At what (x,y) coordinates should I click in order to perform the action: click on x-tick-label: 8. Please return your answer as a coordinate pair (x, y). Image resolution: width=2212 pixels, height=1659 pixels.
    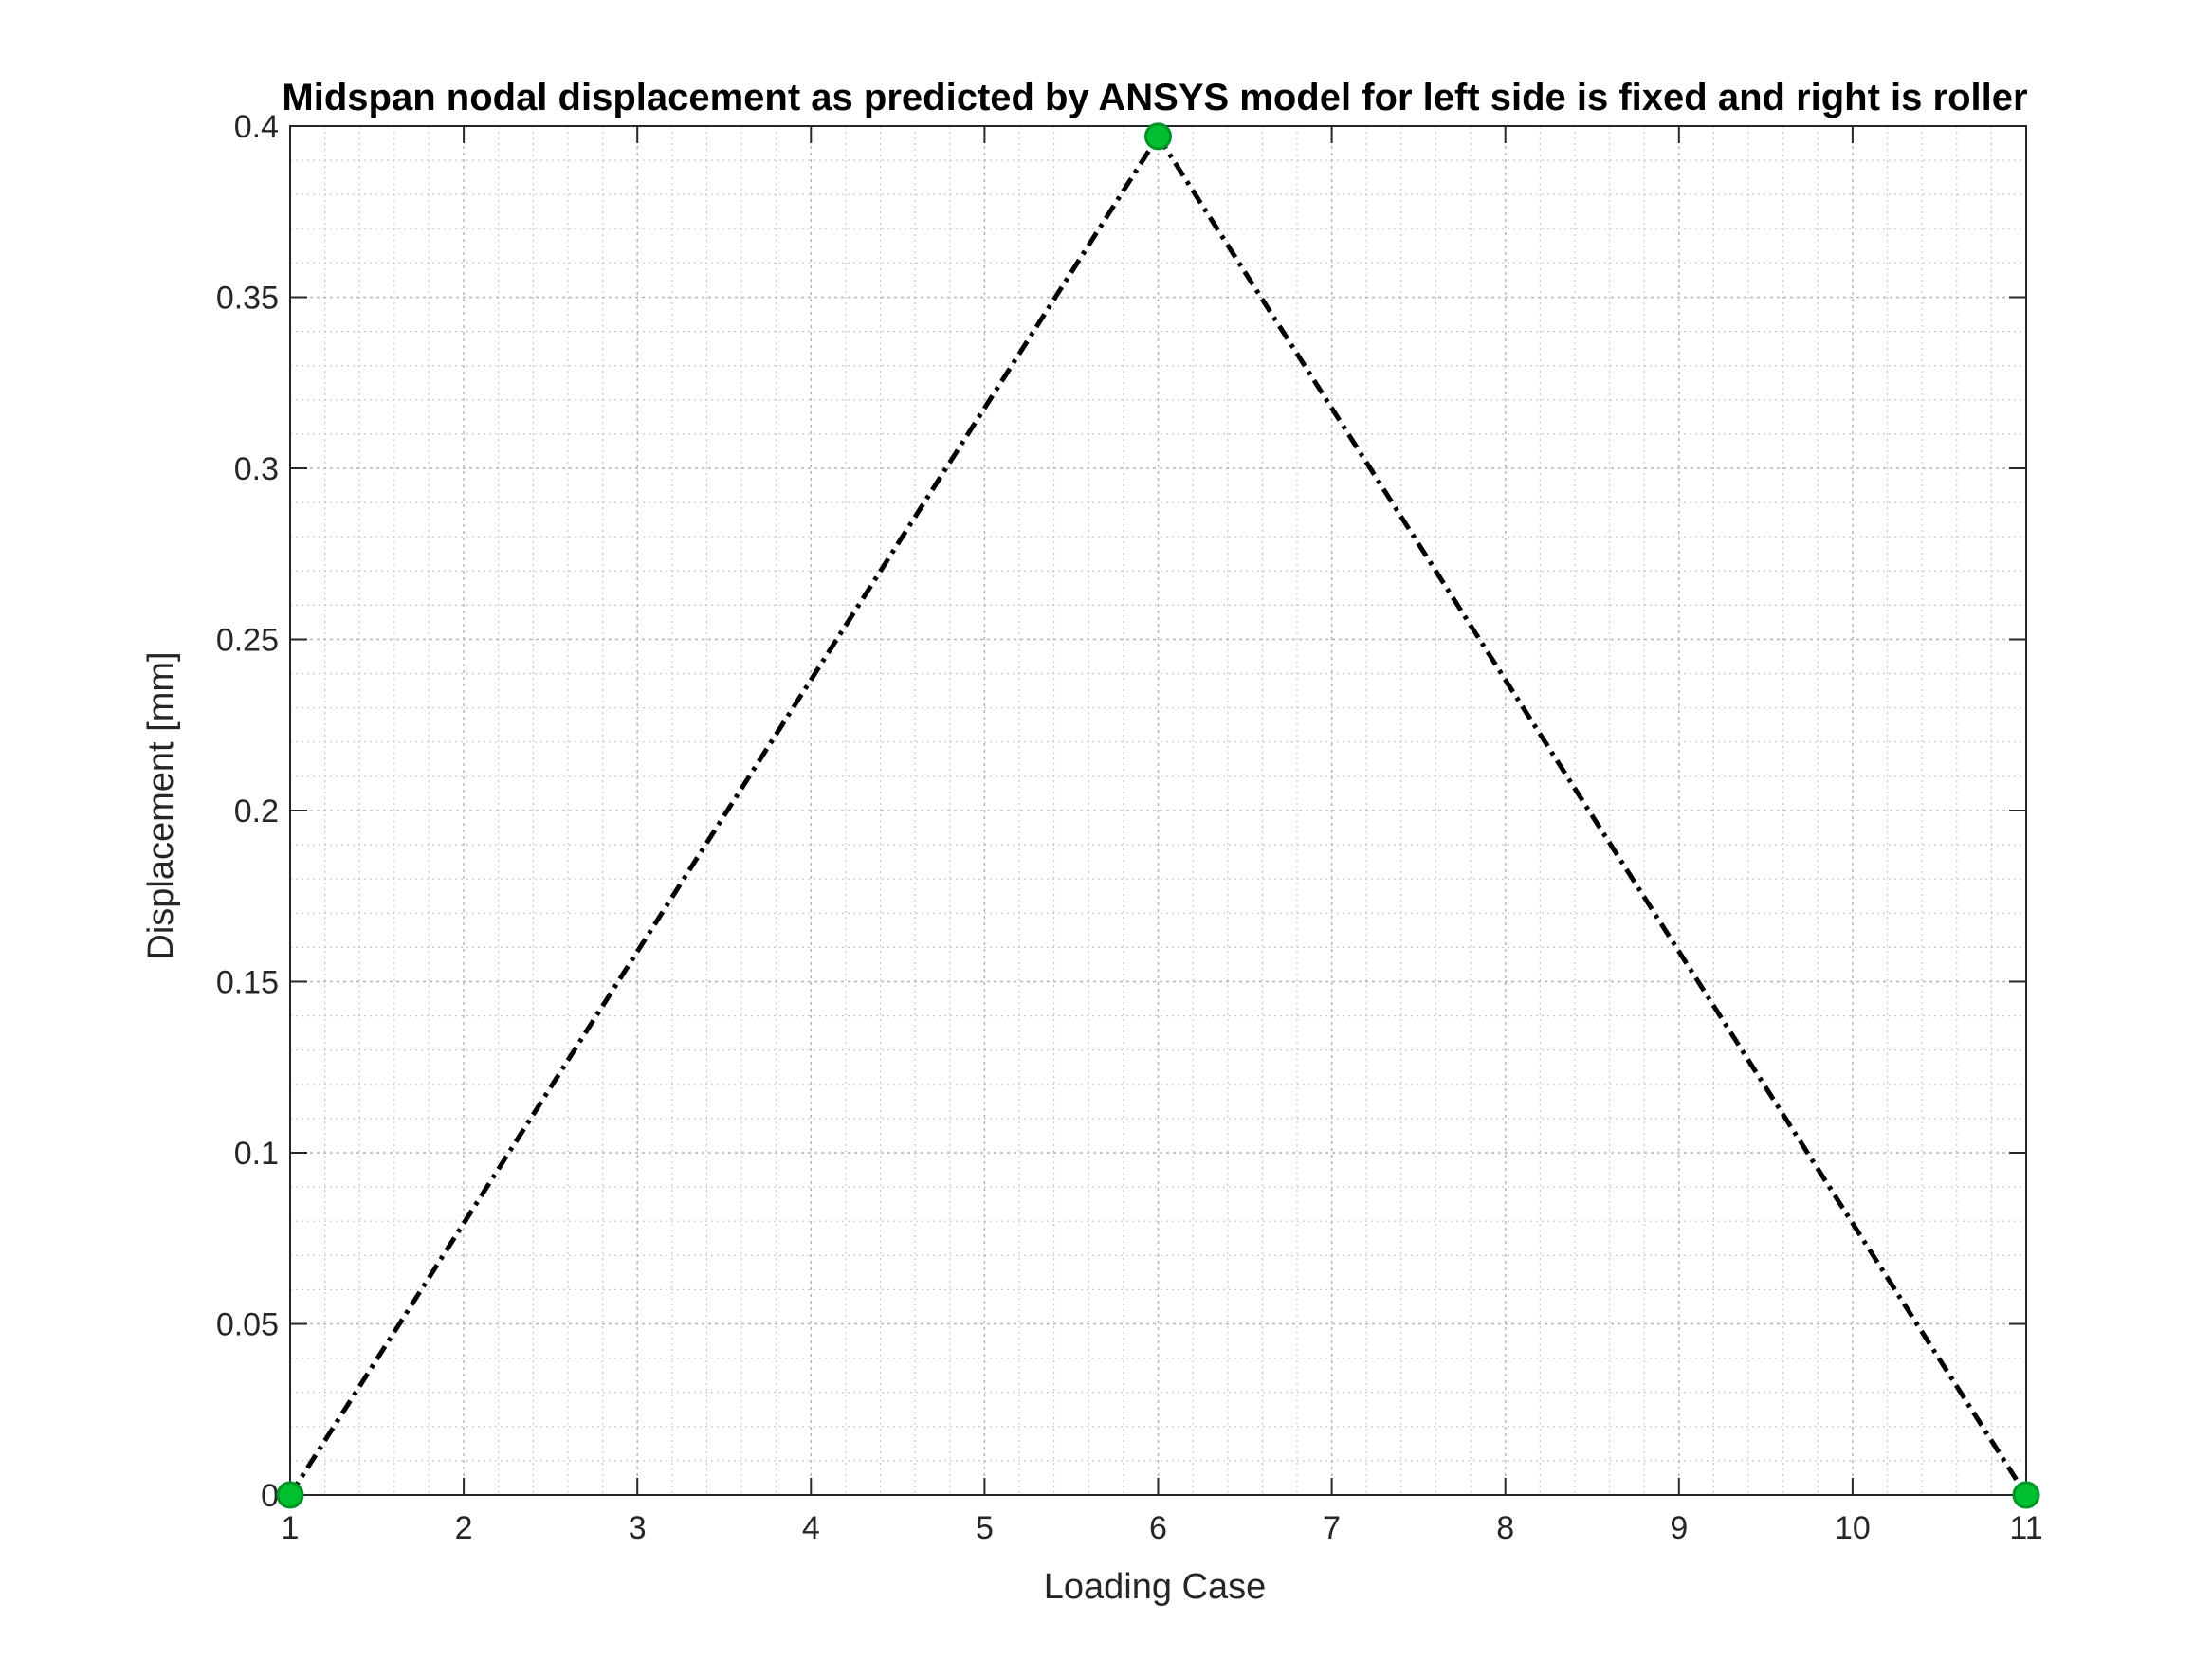
    Looking at the image, I should click on (1505, 1528).